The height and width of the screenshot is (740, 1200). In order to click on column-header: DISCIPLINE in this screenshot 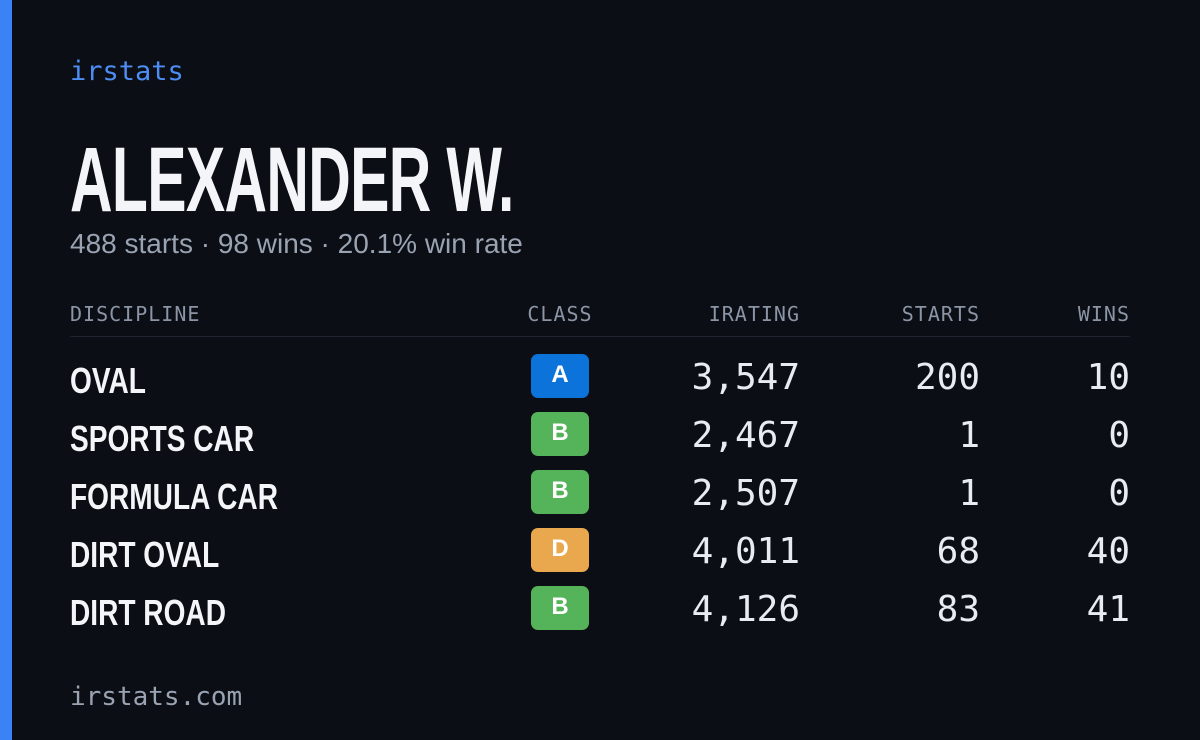, I will do `click(135, 314)`.